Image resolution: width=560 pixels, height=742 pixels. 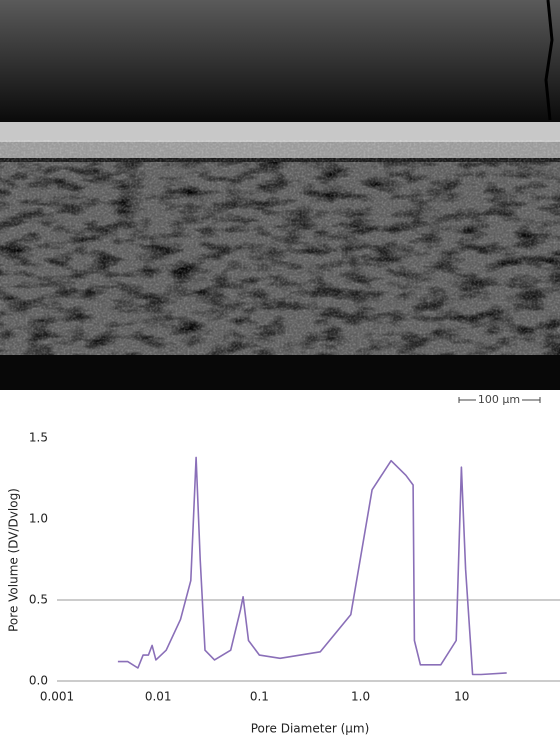 I want to click on x-tick-label: 0.1, so click(x=259, y=697).